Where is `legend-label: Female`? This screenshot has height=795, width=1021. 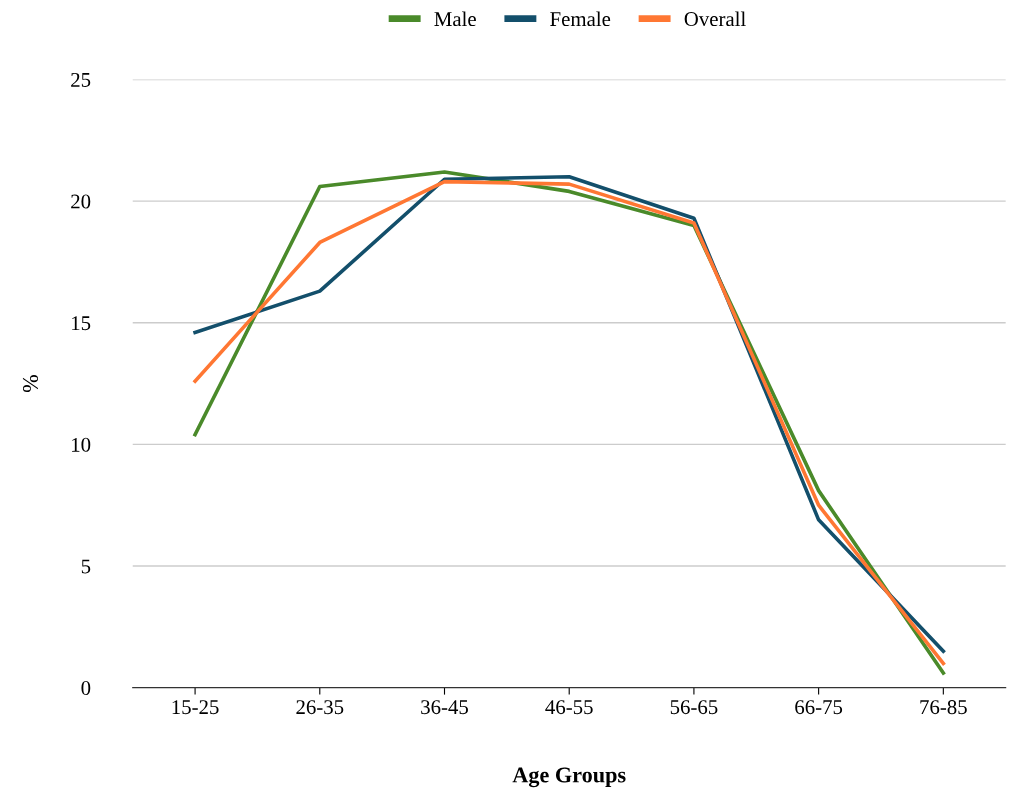
legend-label: Female is located at coordinates (580, 19).